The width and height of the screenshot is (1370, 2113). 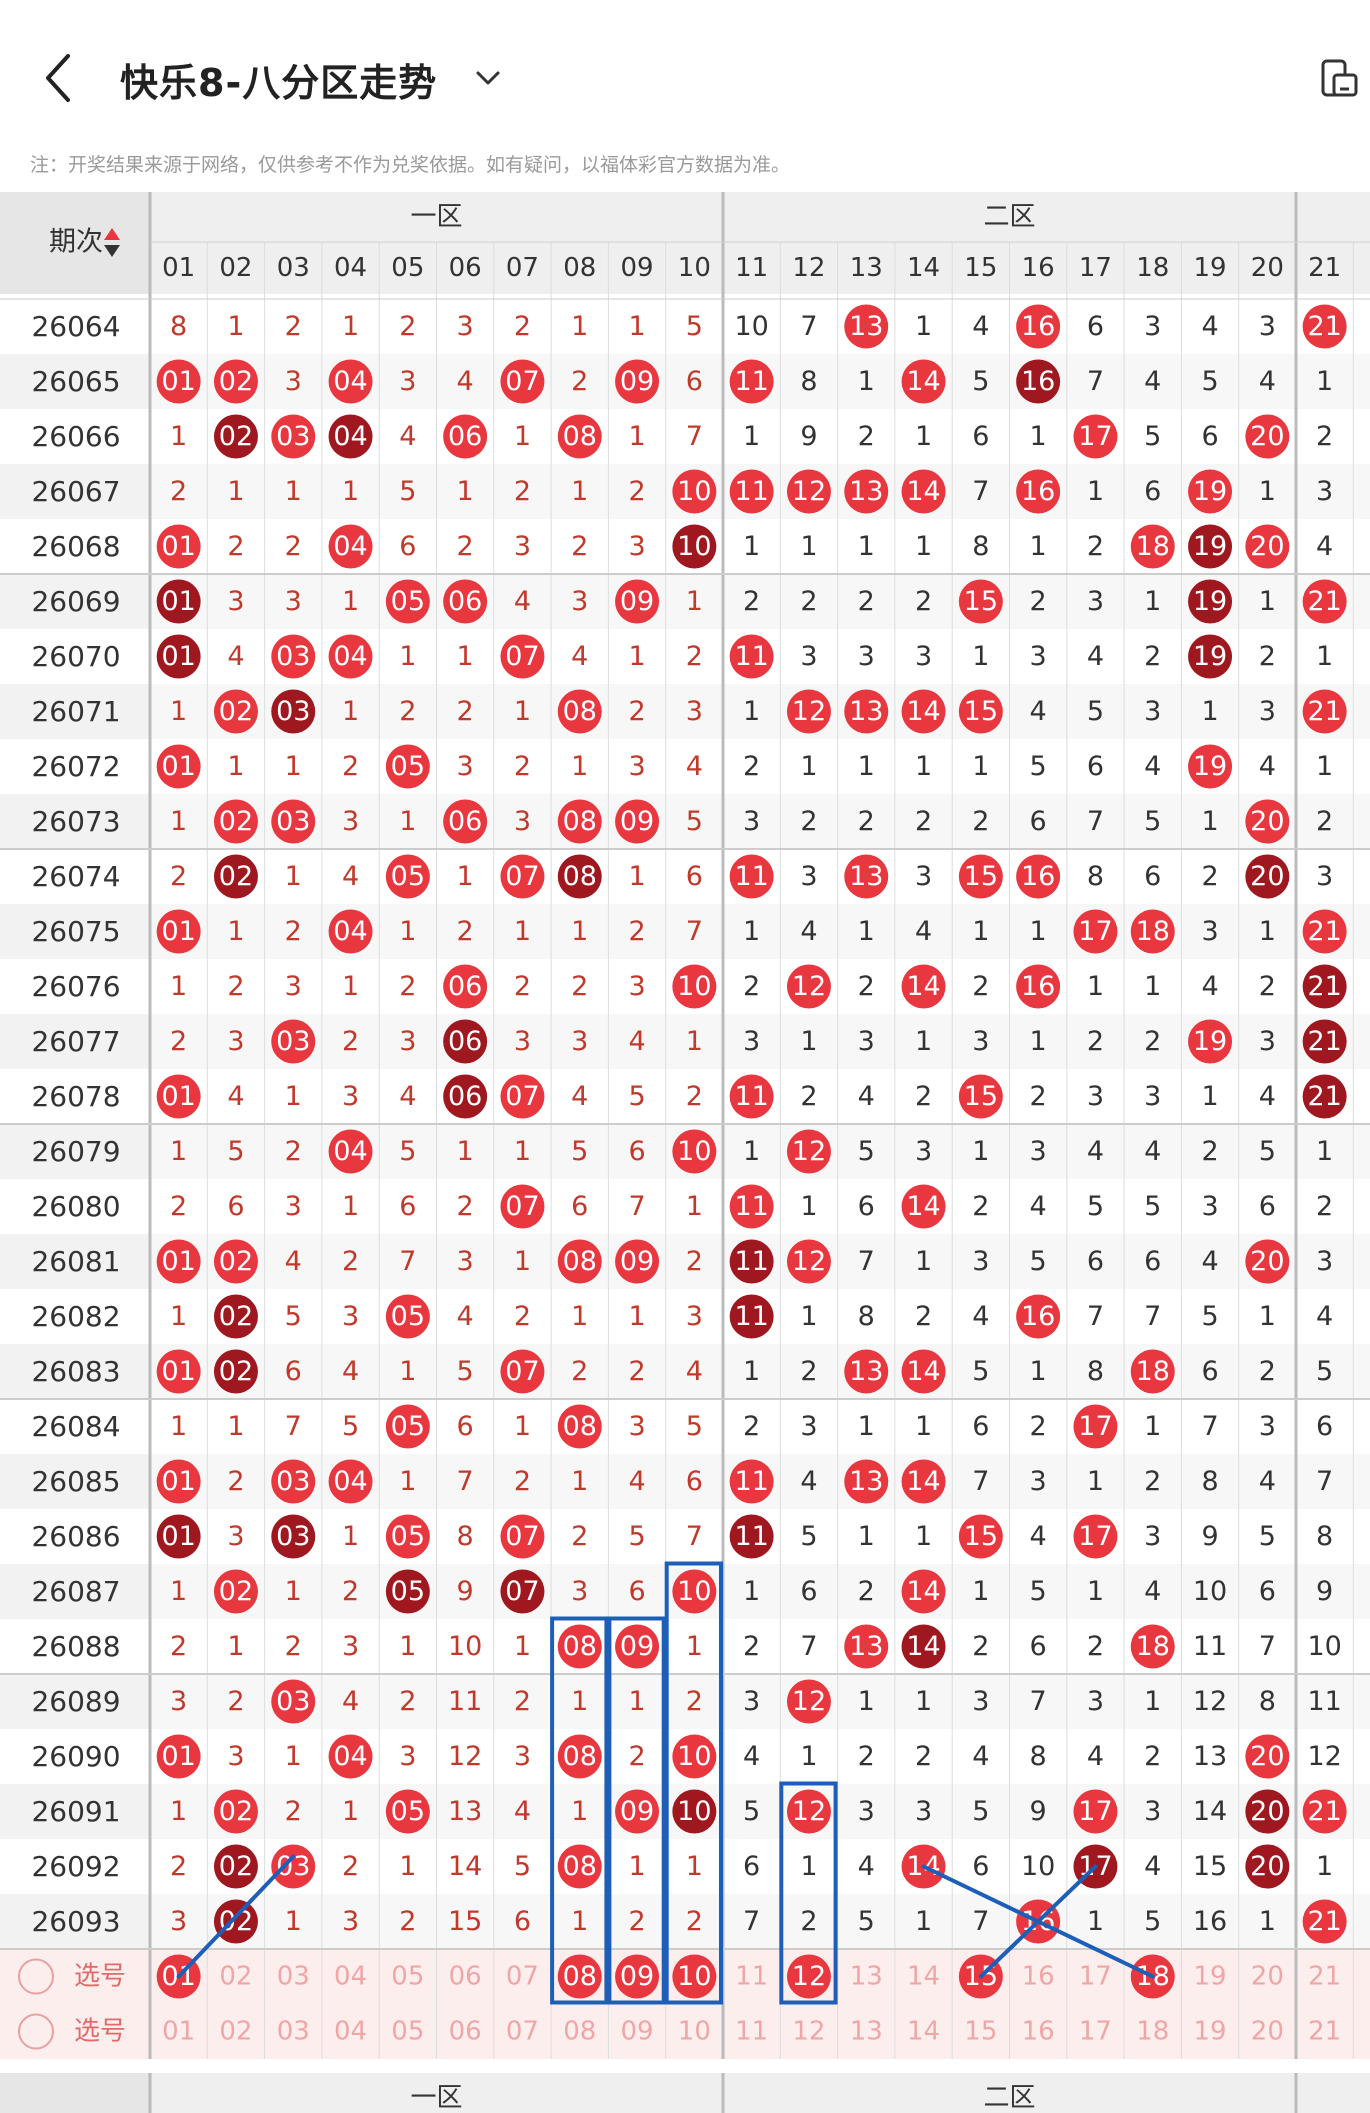 I want to click on device-switch-icon, so click(x=1339, y=79).